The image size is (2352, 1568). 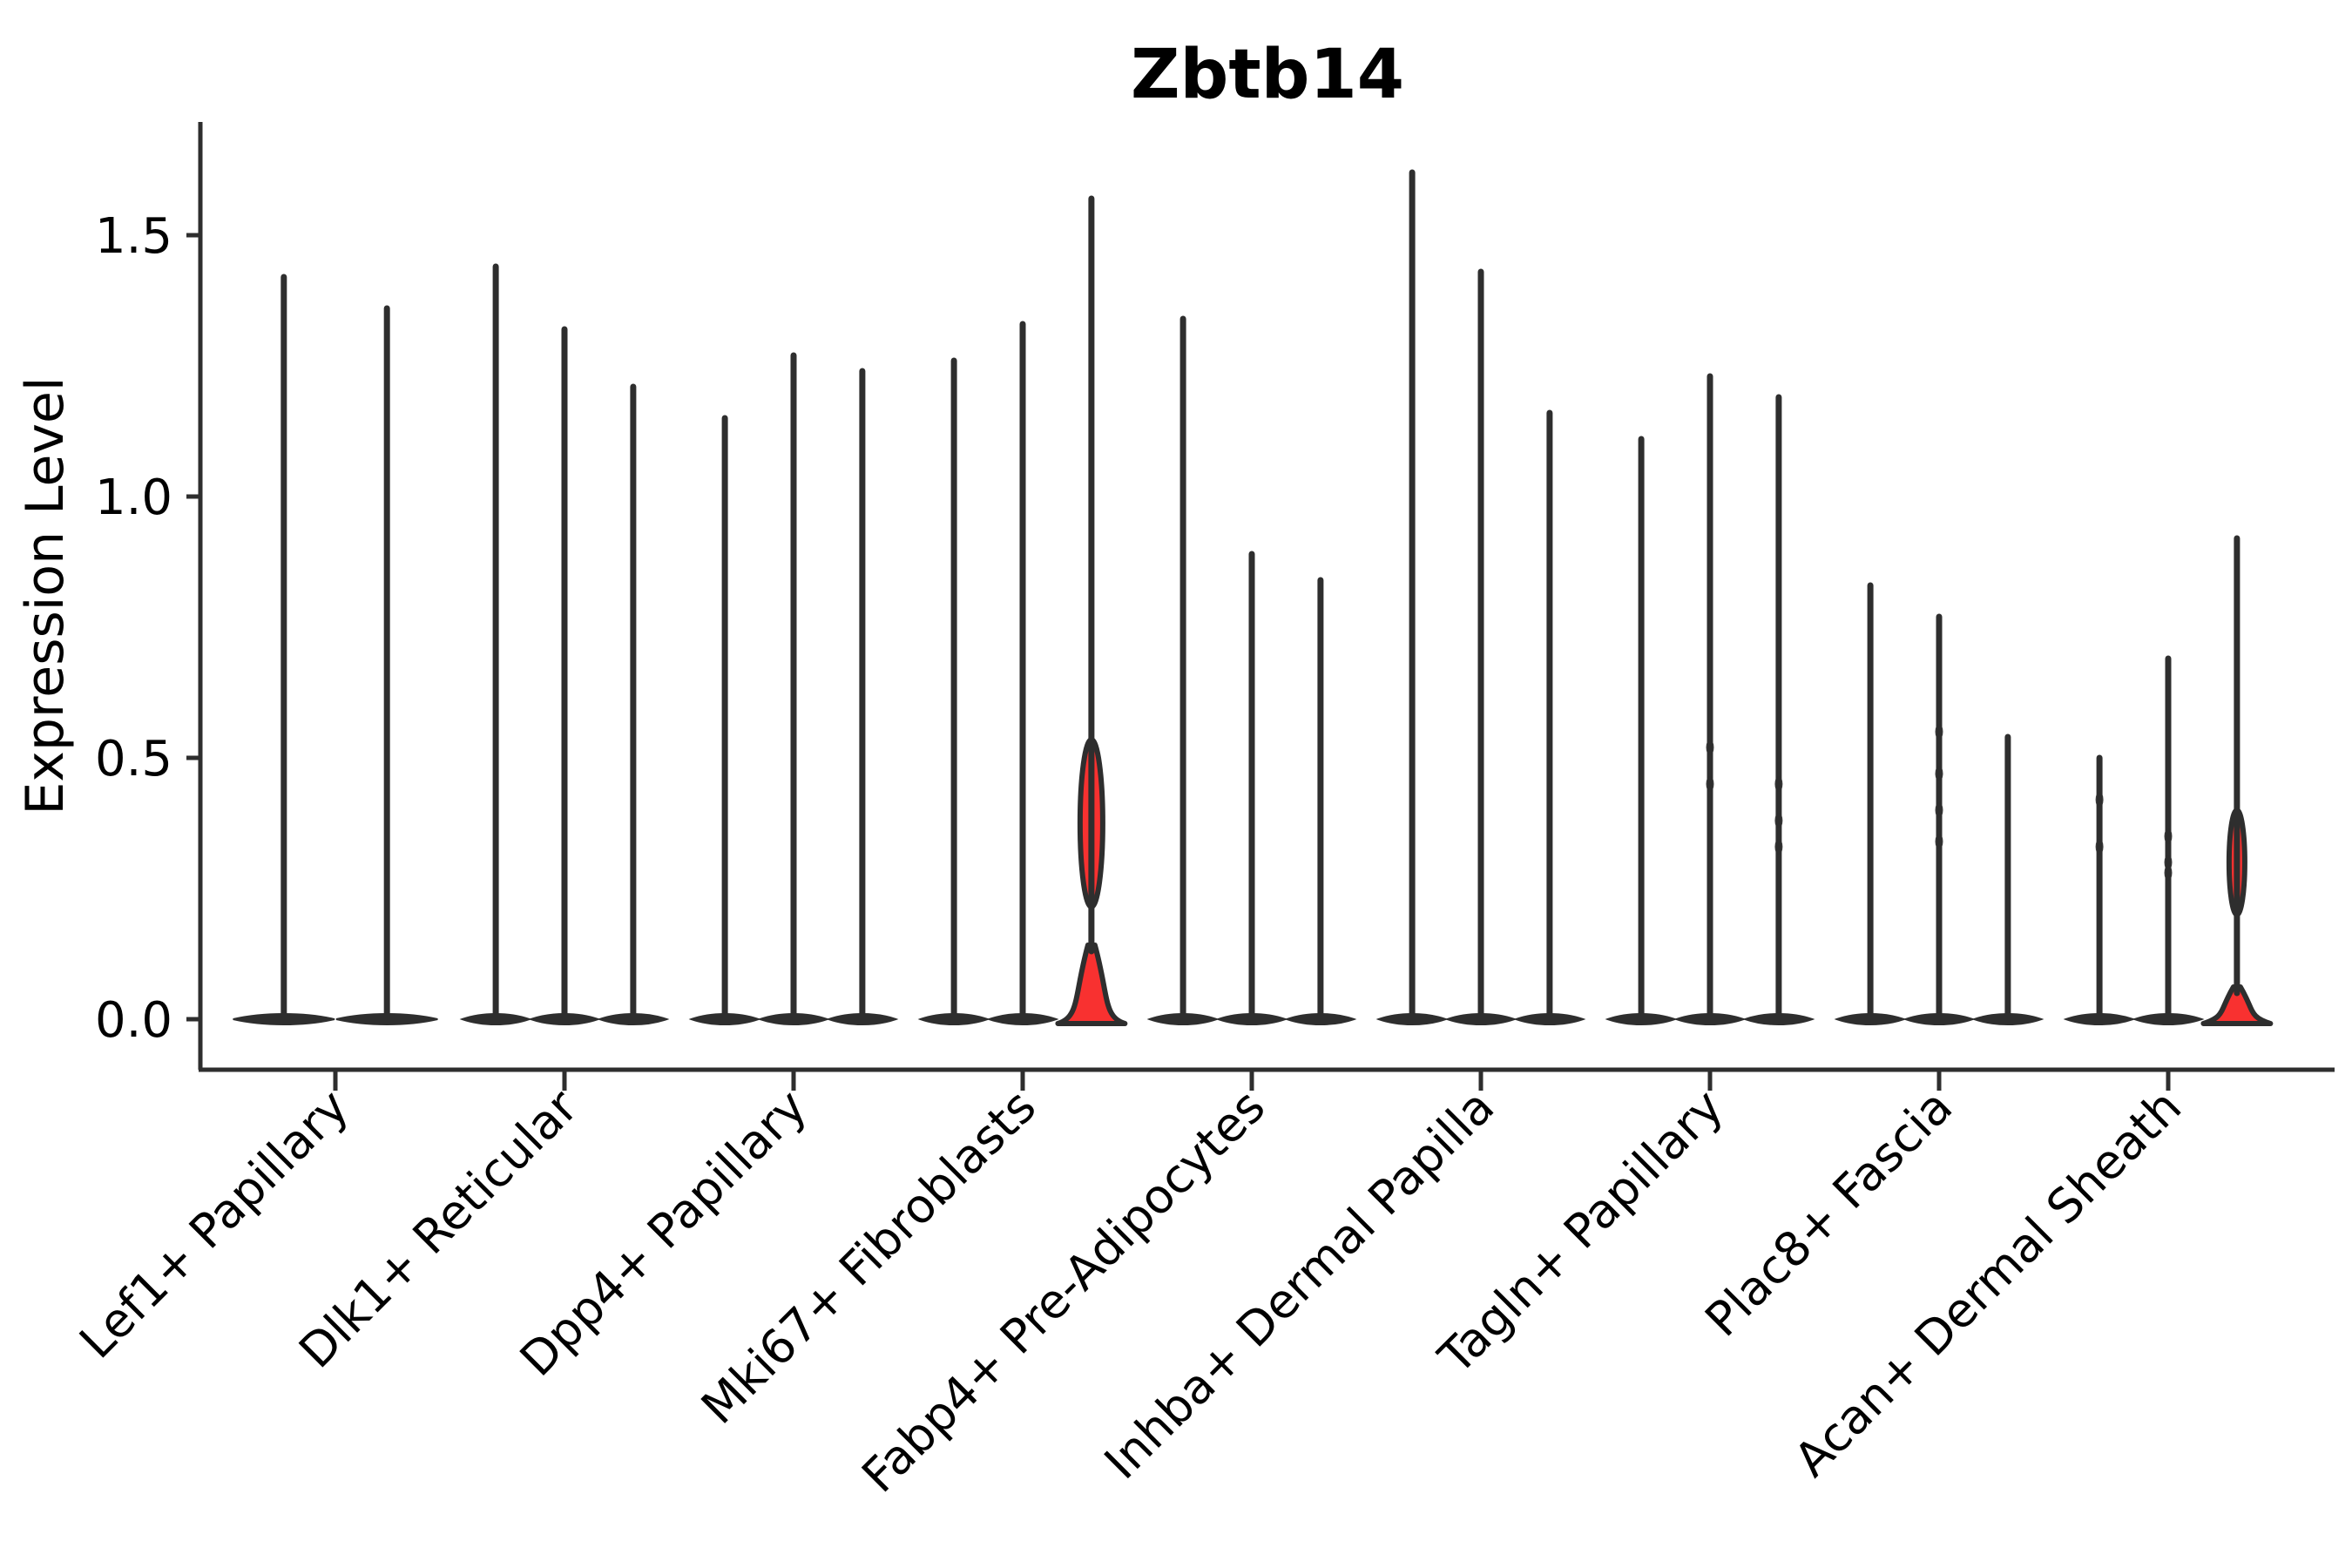 What do you see at coordinates (134, 759) in the screenshot?
I see `y-tick-label: 0.5` at bounding box center [134, 759].